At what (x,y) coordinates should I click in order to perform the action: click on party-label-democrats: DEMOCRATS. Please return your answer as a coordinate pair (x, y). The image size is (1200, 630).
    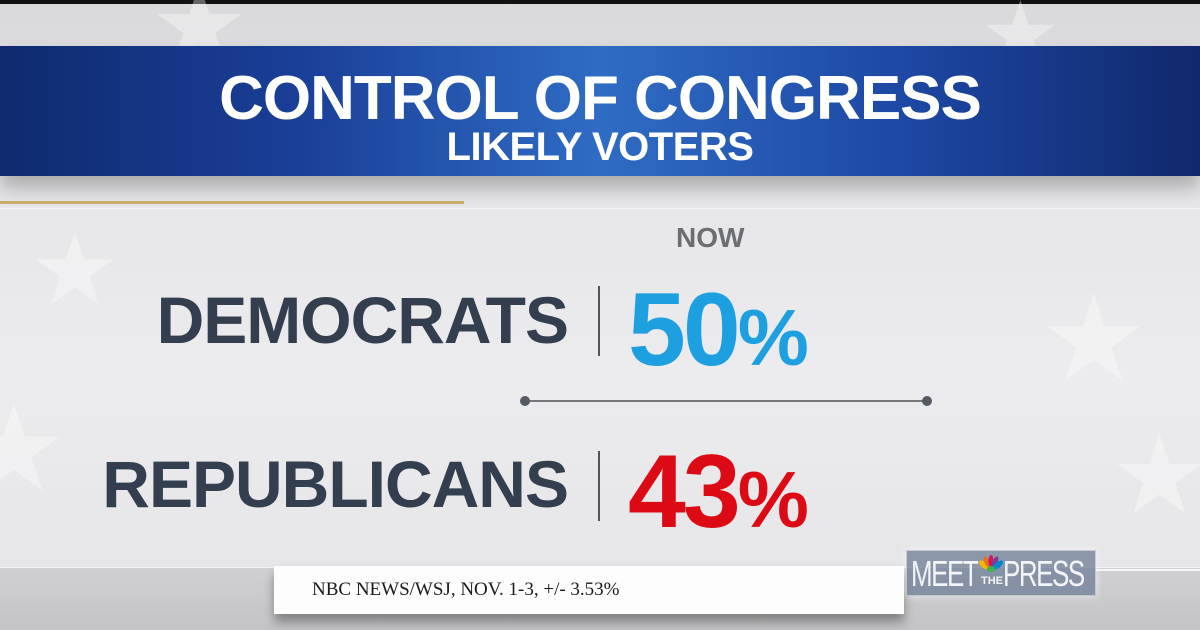
    Looking at the image, I should click on (362, 320).